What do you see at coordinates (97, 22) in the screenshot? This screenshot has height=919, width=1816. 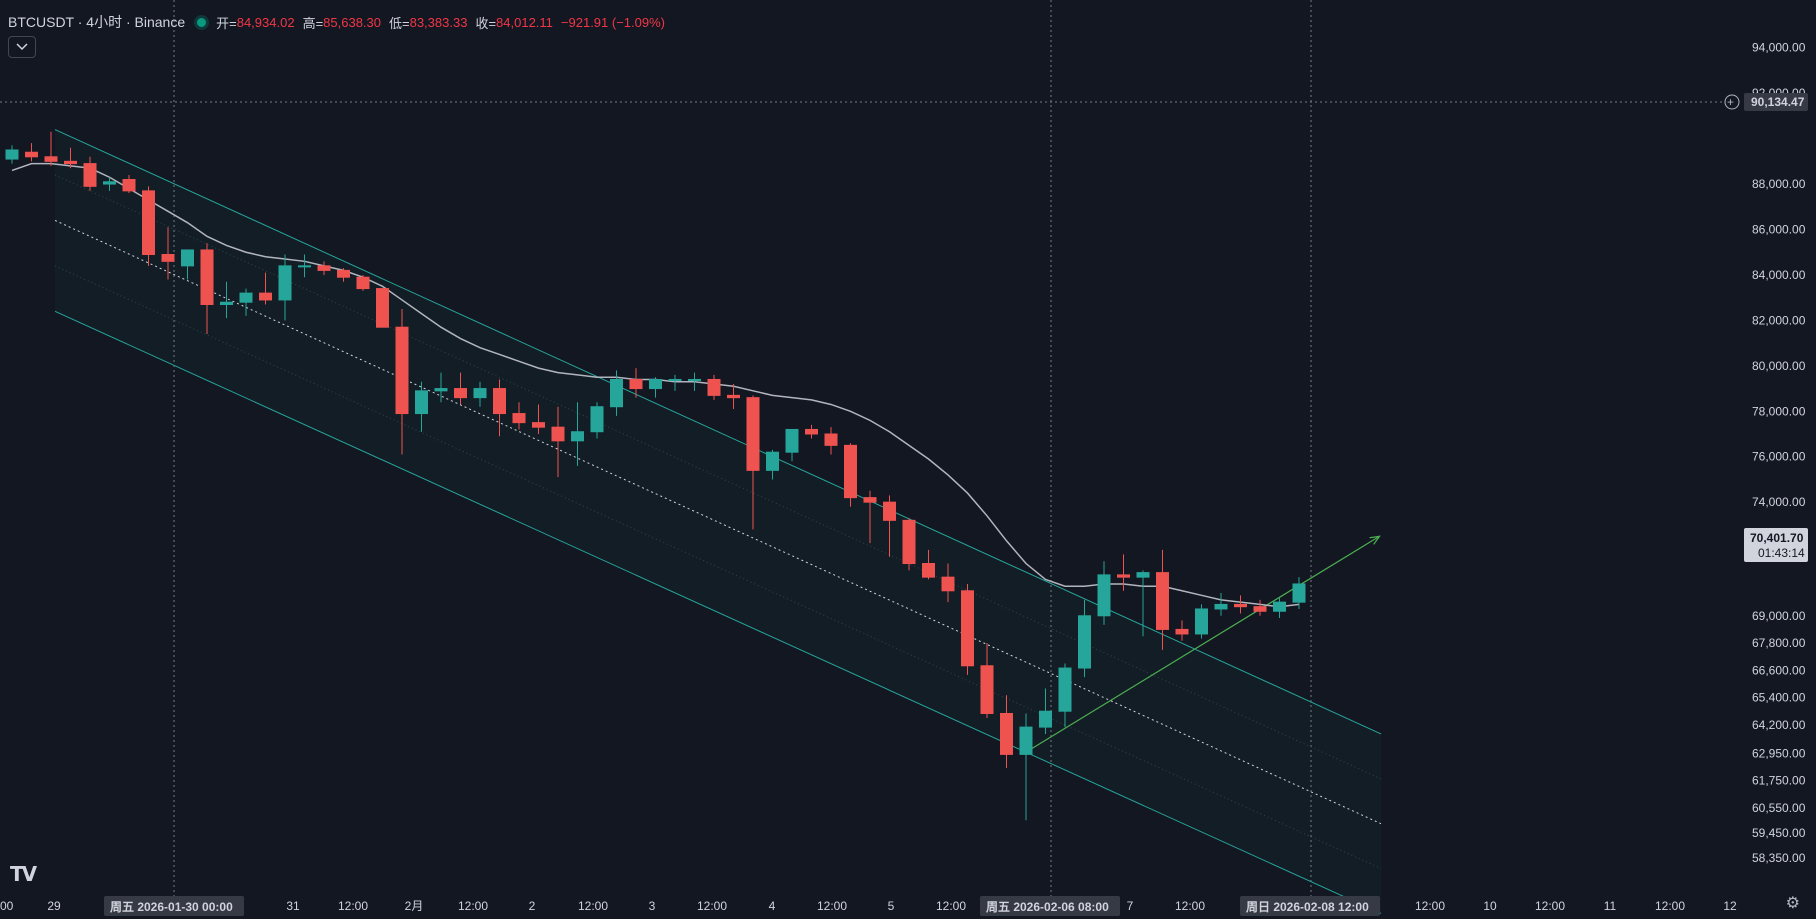 I see `symbol-label: BTCUSDT · 4小时 · Binance` at bounding box center [97, 22].